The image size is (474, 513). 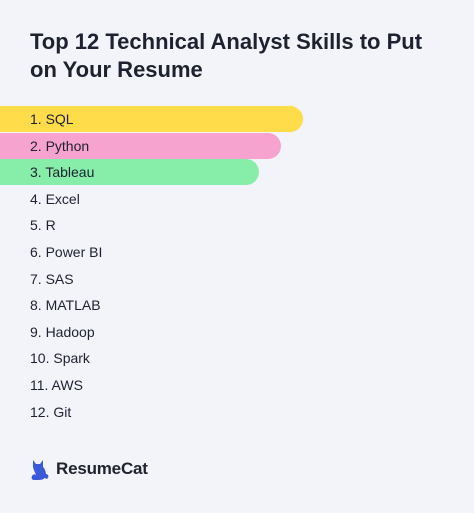 I want to click on list-item-3: 3. Tableau, so click(x=237, y=172).